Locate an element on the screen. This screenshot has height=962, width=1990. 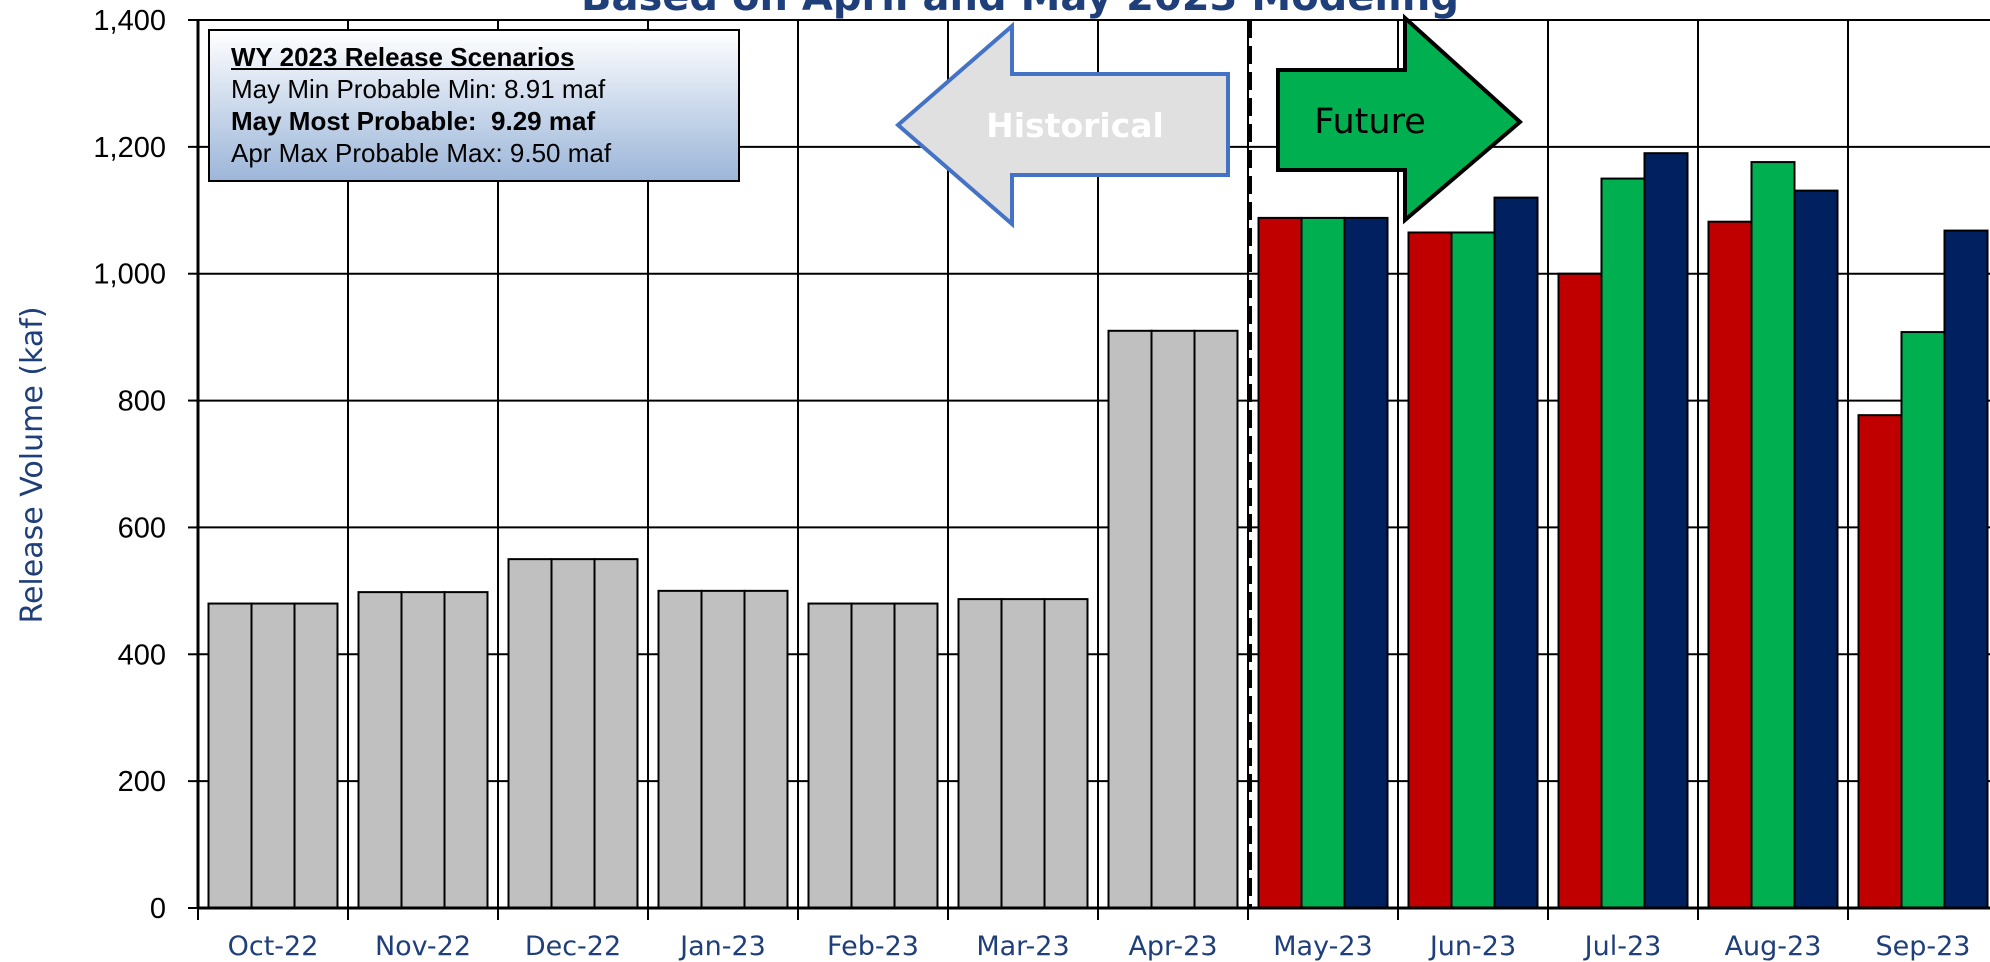
future-arrow-label: Future is located at coordinates (1369, 122).